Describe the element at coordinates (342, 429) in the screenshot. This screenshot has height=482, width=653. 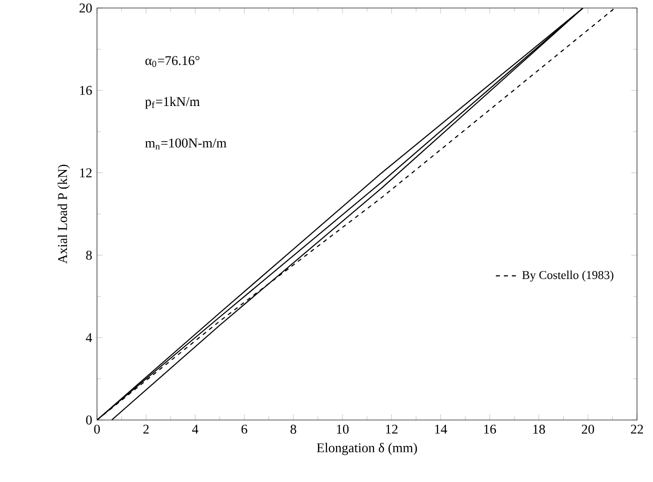
I see `x-tick-label: 10` at that location.